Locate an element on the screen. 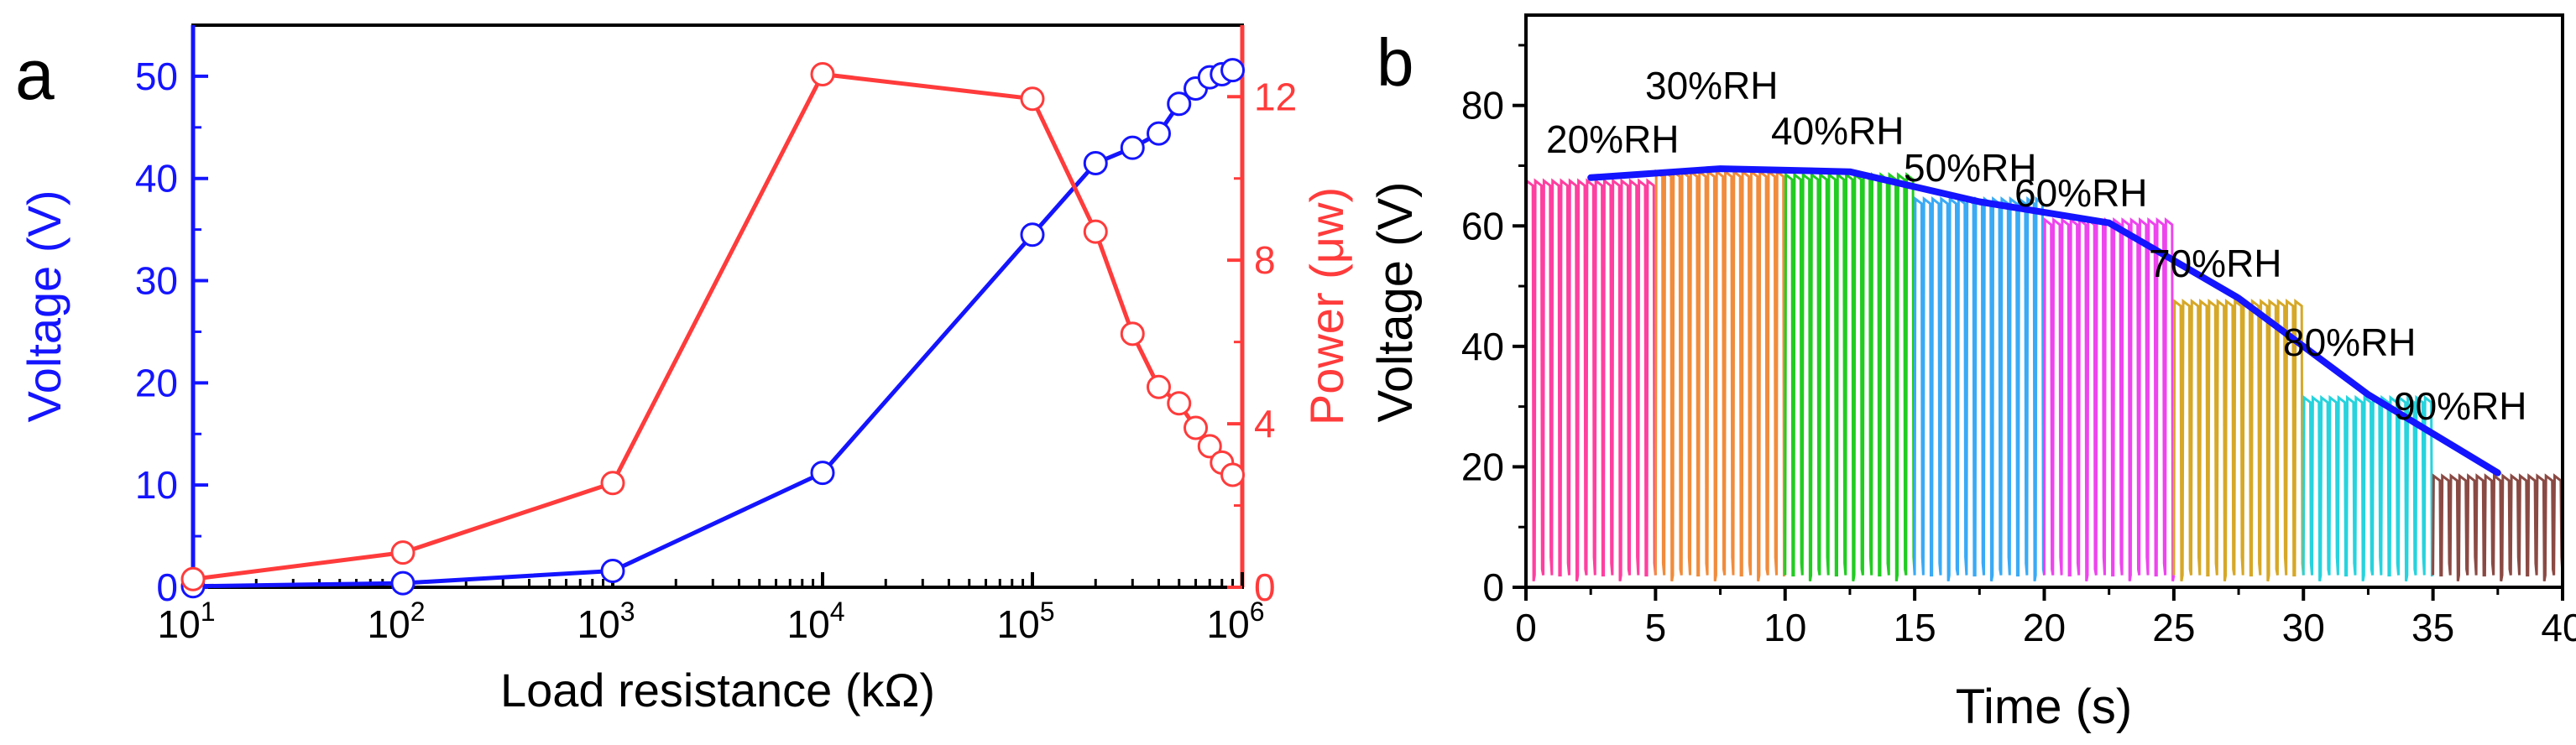  panel-a-x-tick-label: 10⁴ is located at coordinates (816, 621).